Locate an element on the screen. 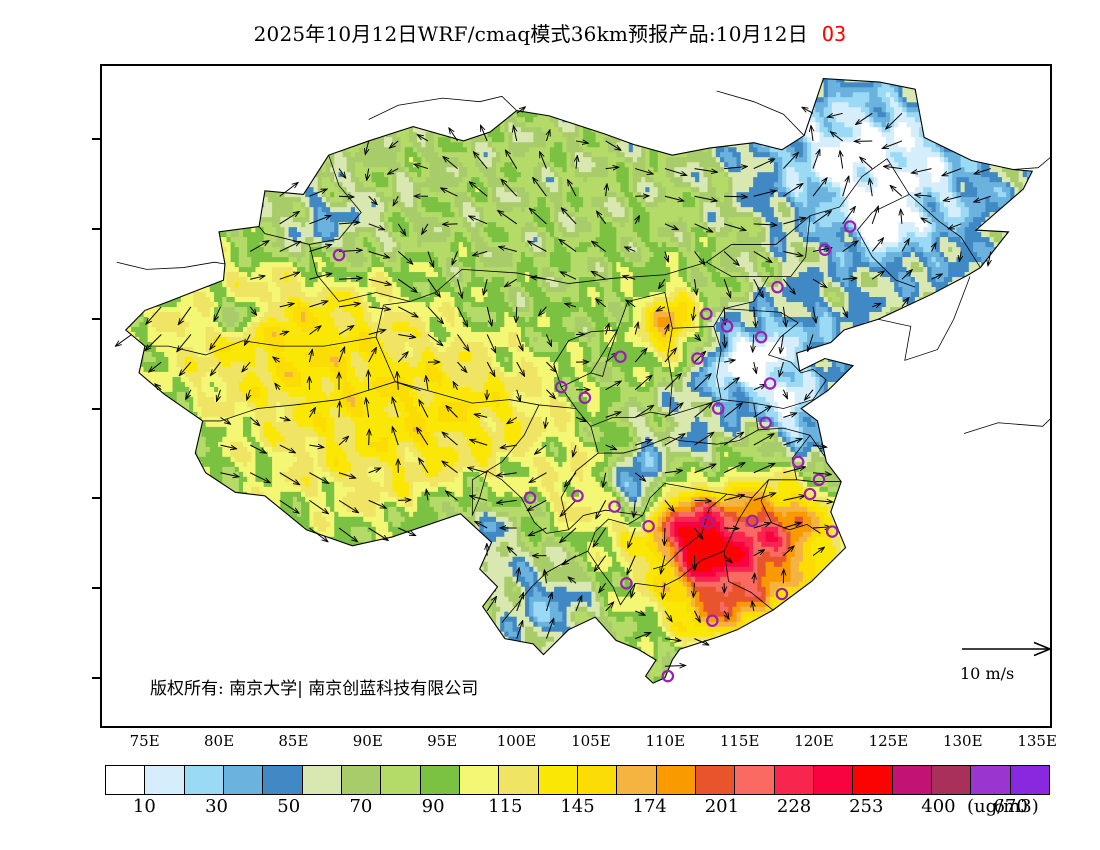 Image resolution: width=1100 pixels, height=850 pixels. lon-tick-95E: 95E is located at coordinates (442, 741).